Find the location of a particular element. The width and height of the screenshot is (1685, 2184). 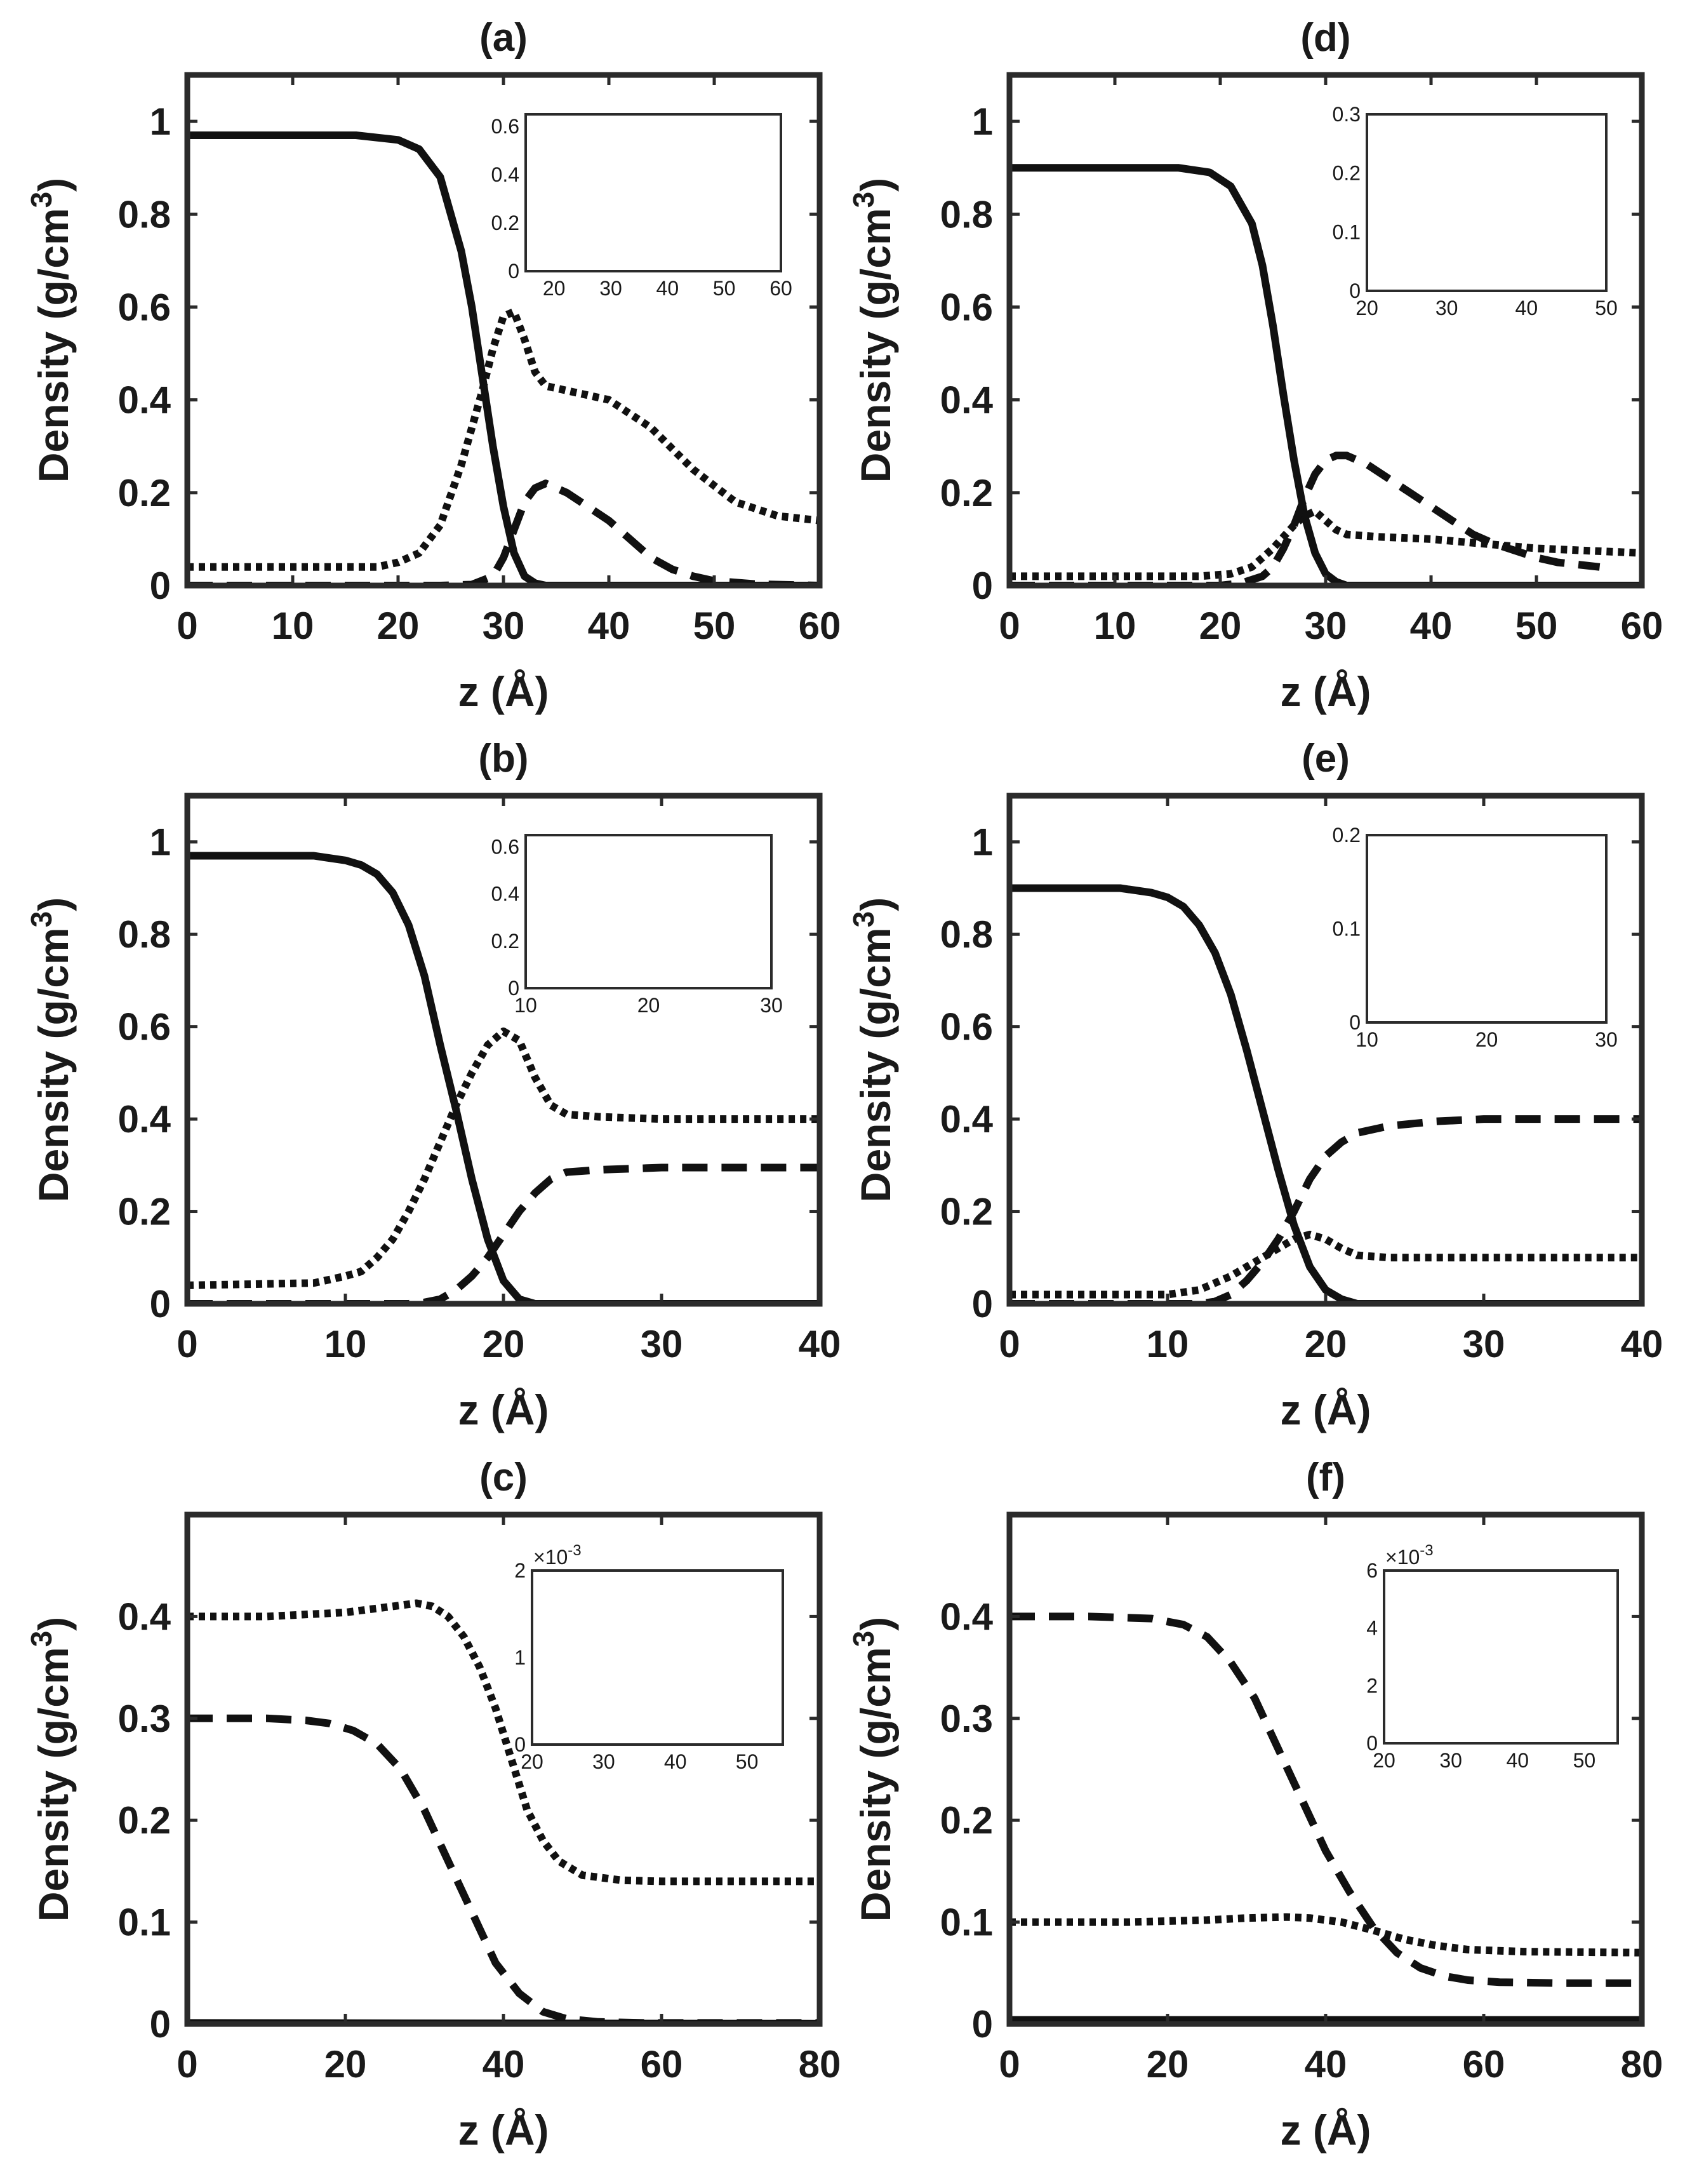

inset-y-tick-label: 1 is located at coordinates (520, 1657).